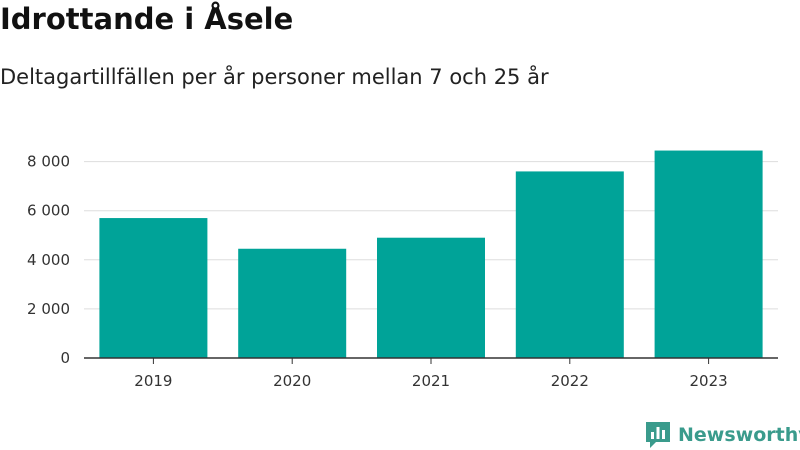 The height and width of the screenshot is (450, 800). I want to click on bar-2019, so click(153, 288).